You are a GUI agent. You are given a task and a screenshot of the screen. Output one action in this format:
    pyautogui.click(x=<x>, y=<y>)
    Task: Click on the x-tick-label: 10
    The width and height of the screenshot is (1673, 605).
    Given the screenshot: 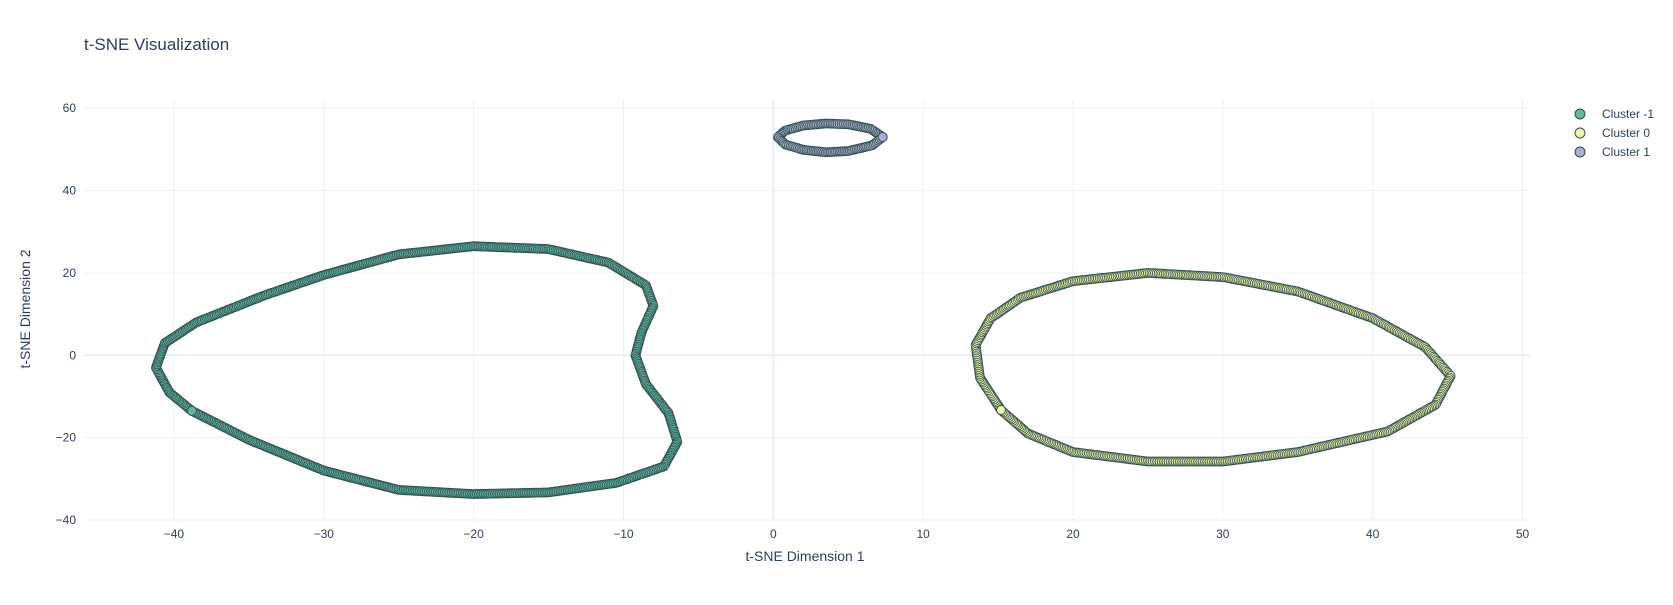 What is the action you would take?
    pyautogui.click(x=923, y=534)
    